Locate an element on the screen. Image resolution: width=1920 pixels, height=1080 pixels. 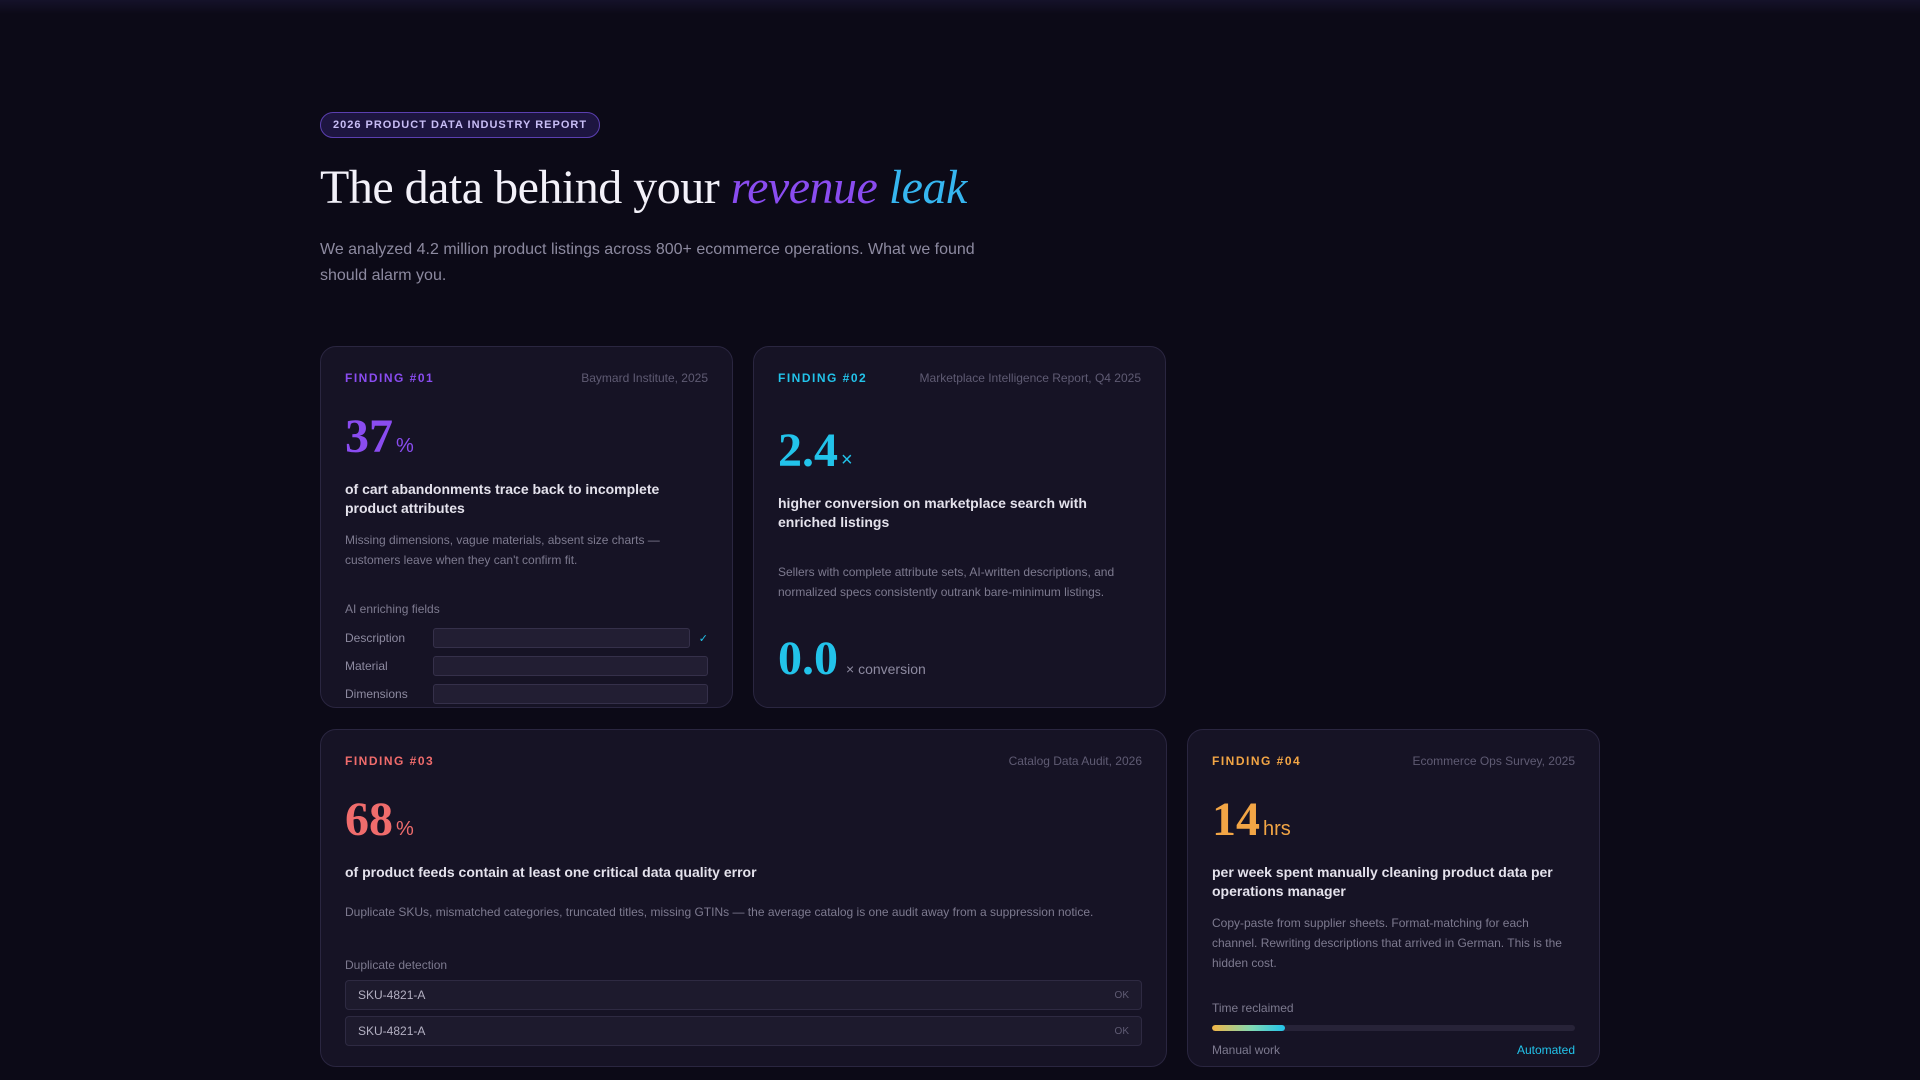
page-title: The data behind your revenue leak is located at coordinates (820, 187).